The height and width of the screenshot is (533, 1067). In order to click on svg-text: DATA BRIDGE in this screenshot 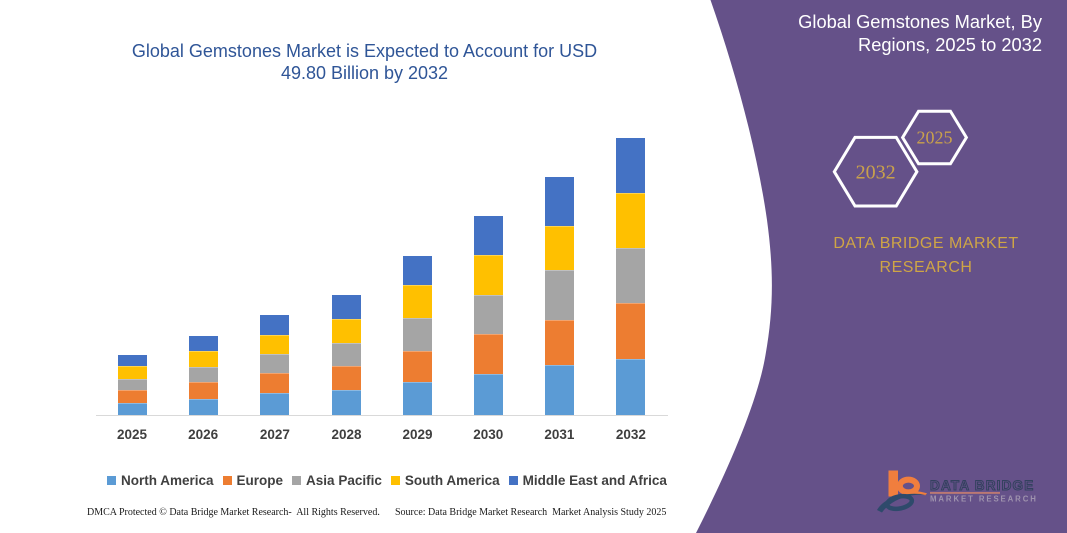, I will do `click(982, 485)`.